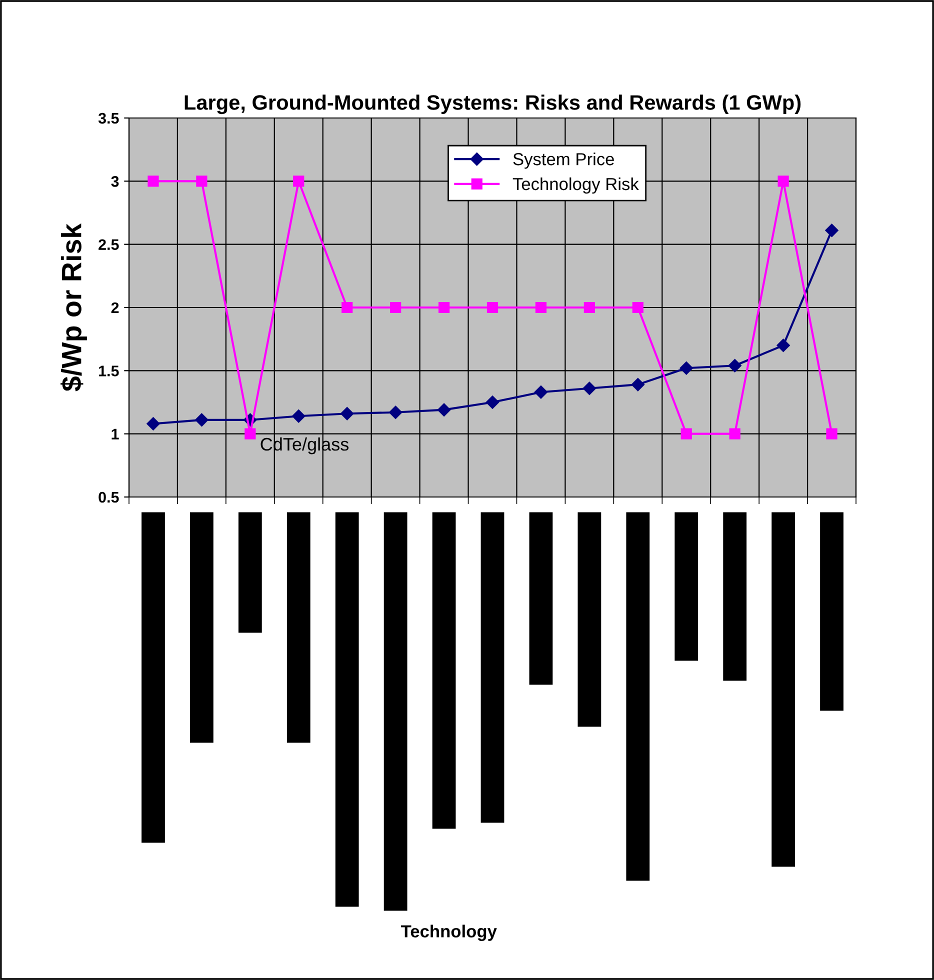 This screenshot has height=980, width=934. What do you see at coordinates (449, 932) in the screenshot?
I see `text: Technology` at bounding box center [449, 932].